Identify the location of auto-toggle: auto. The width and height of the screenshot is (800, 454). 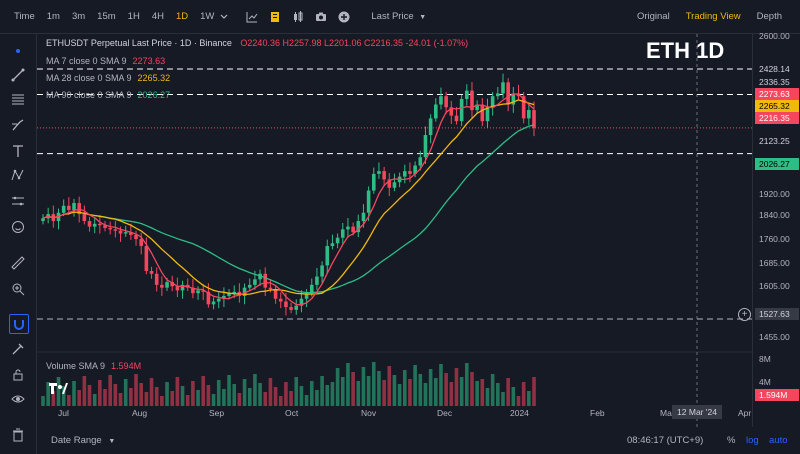
(778, 440).